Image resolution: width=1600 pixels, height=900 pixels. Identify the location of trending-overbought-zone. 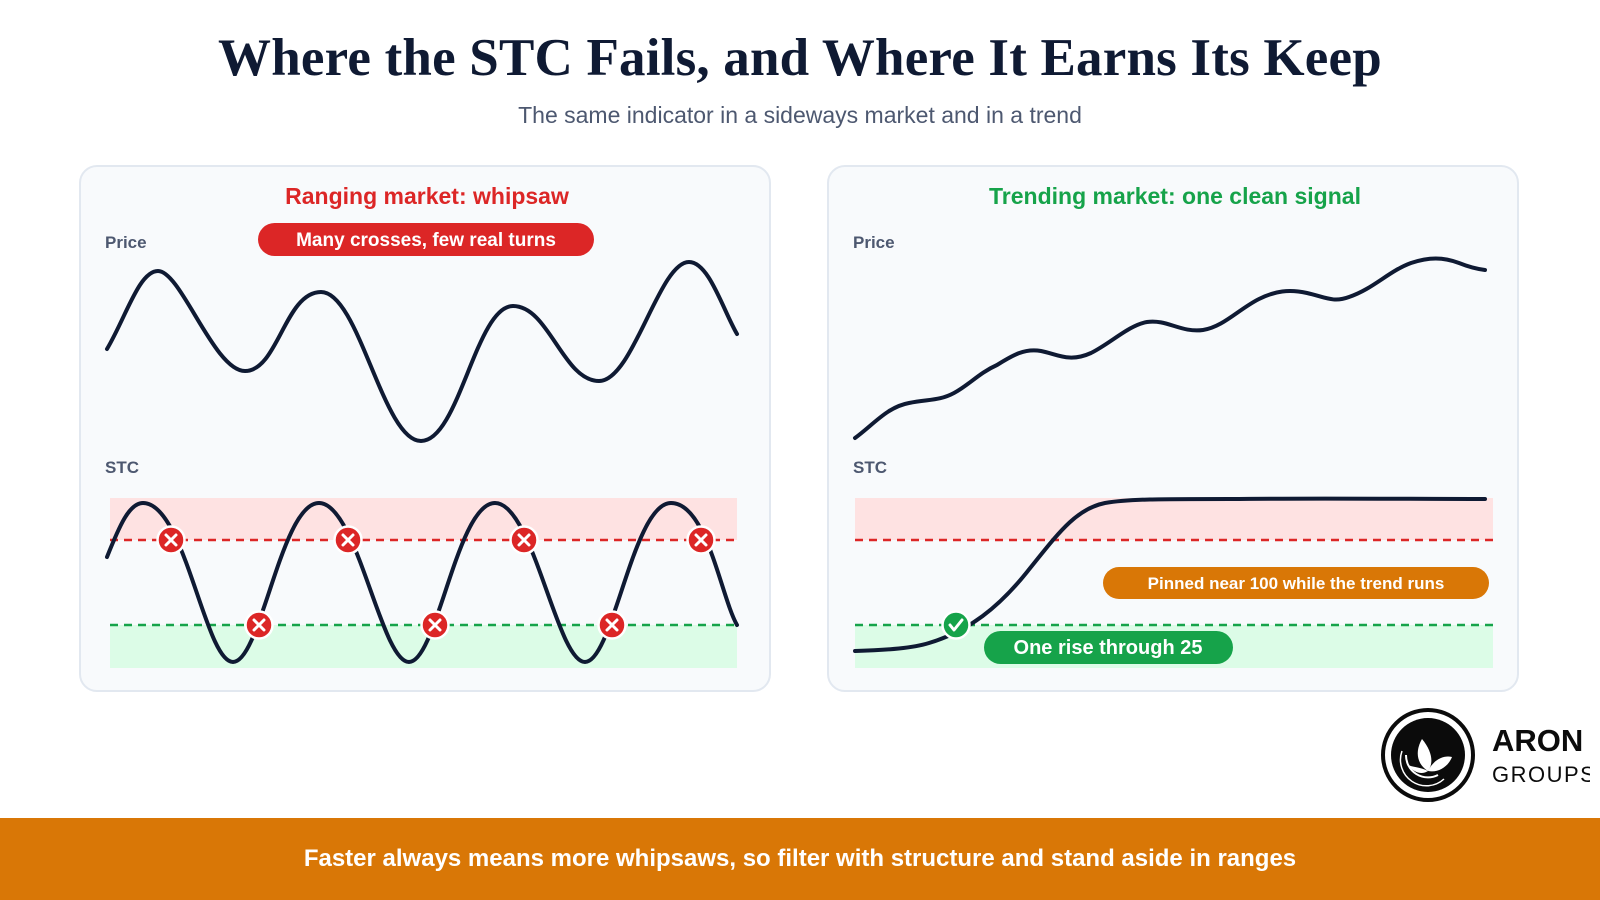
(1174, 519).